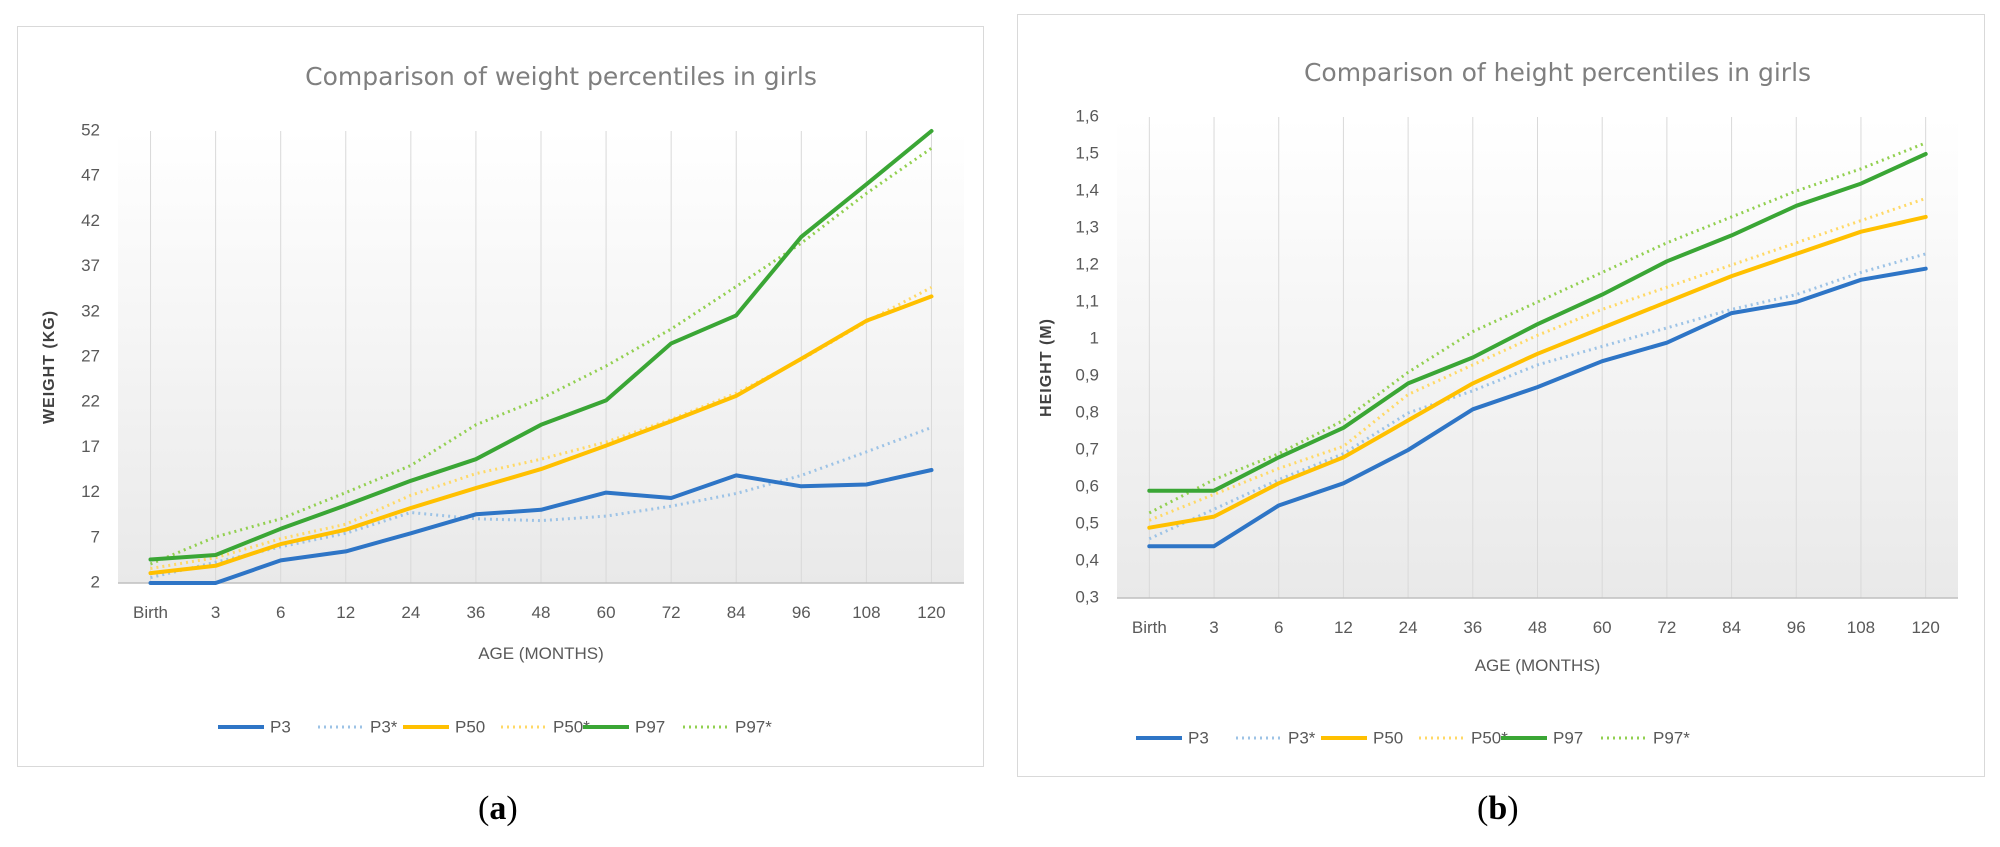 The image size is (2000, 847). I want to click on y-tick-label: 0,7, so click(1087, 448).